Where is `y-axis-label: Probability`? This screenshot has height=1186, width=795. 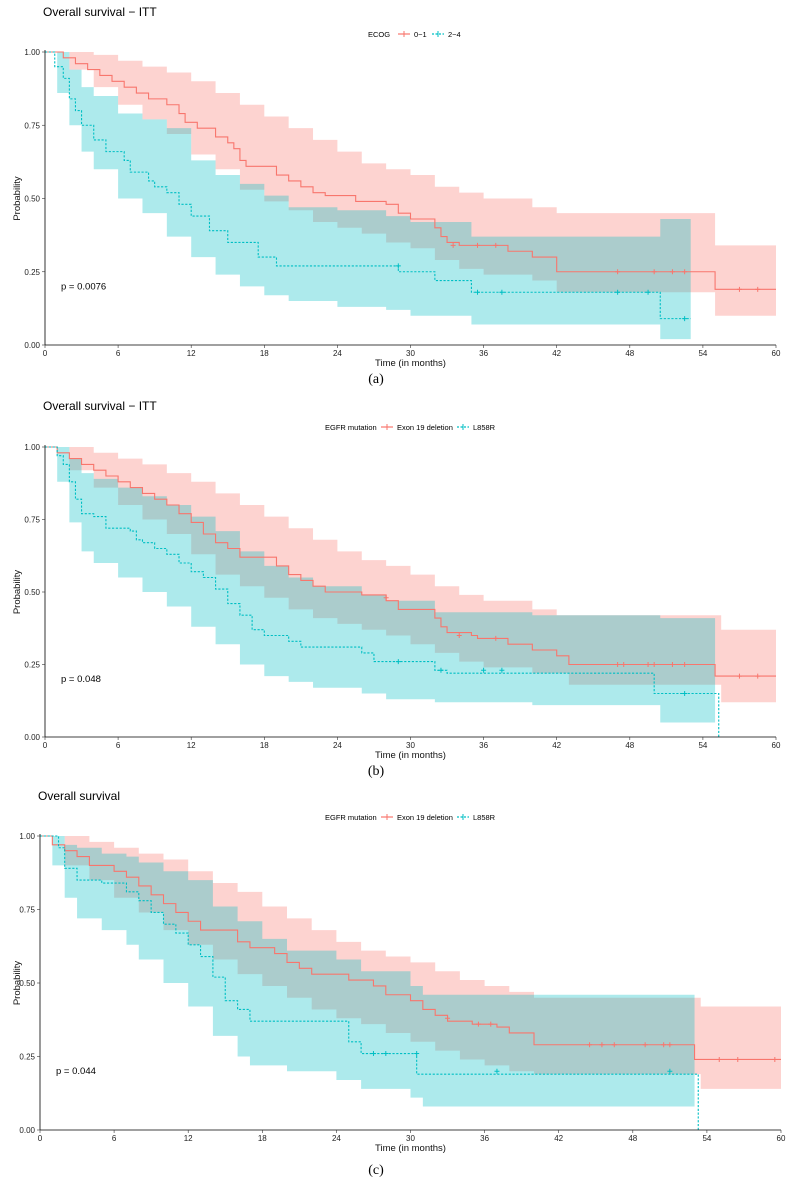
y-axis-label: Probability is located at coordinates (17, 592).